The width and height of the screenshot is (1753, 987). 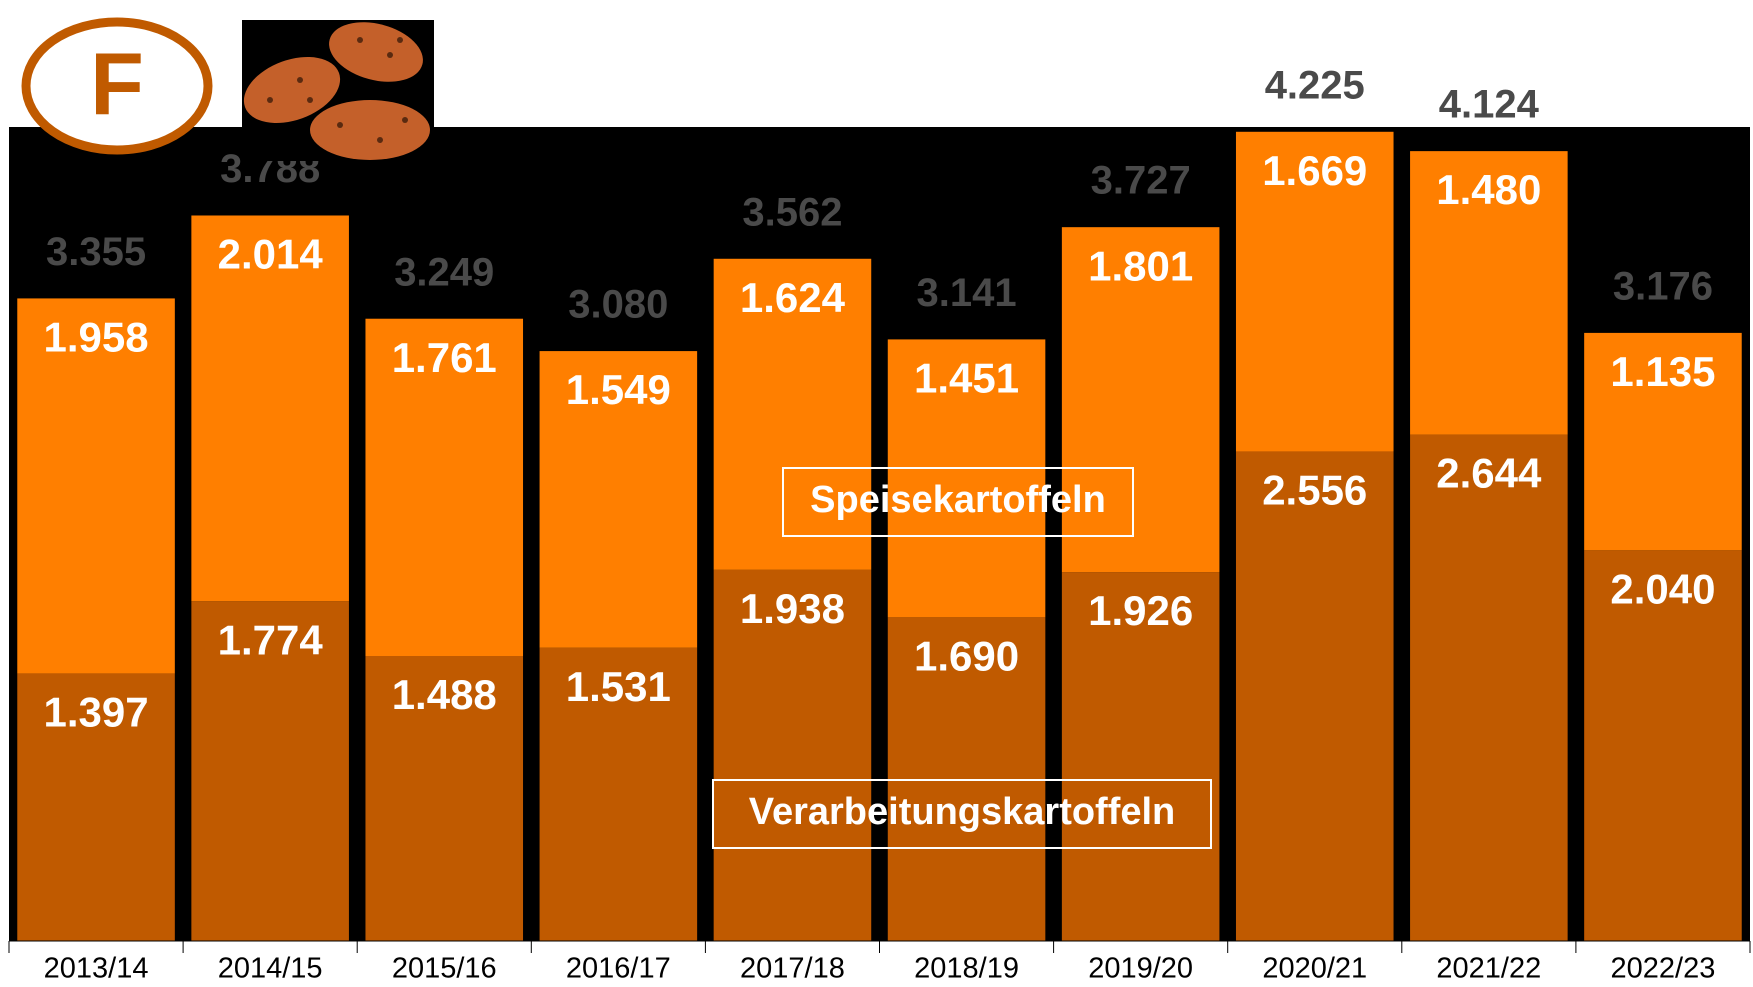 What do you see at coordinates (1314, 969) in the screenshot?
I see `x-tick-label: 2020/21` at bounding box center [1314, 969].